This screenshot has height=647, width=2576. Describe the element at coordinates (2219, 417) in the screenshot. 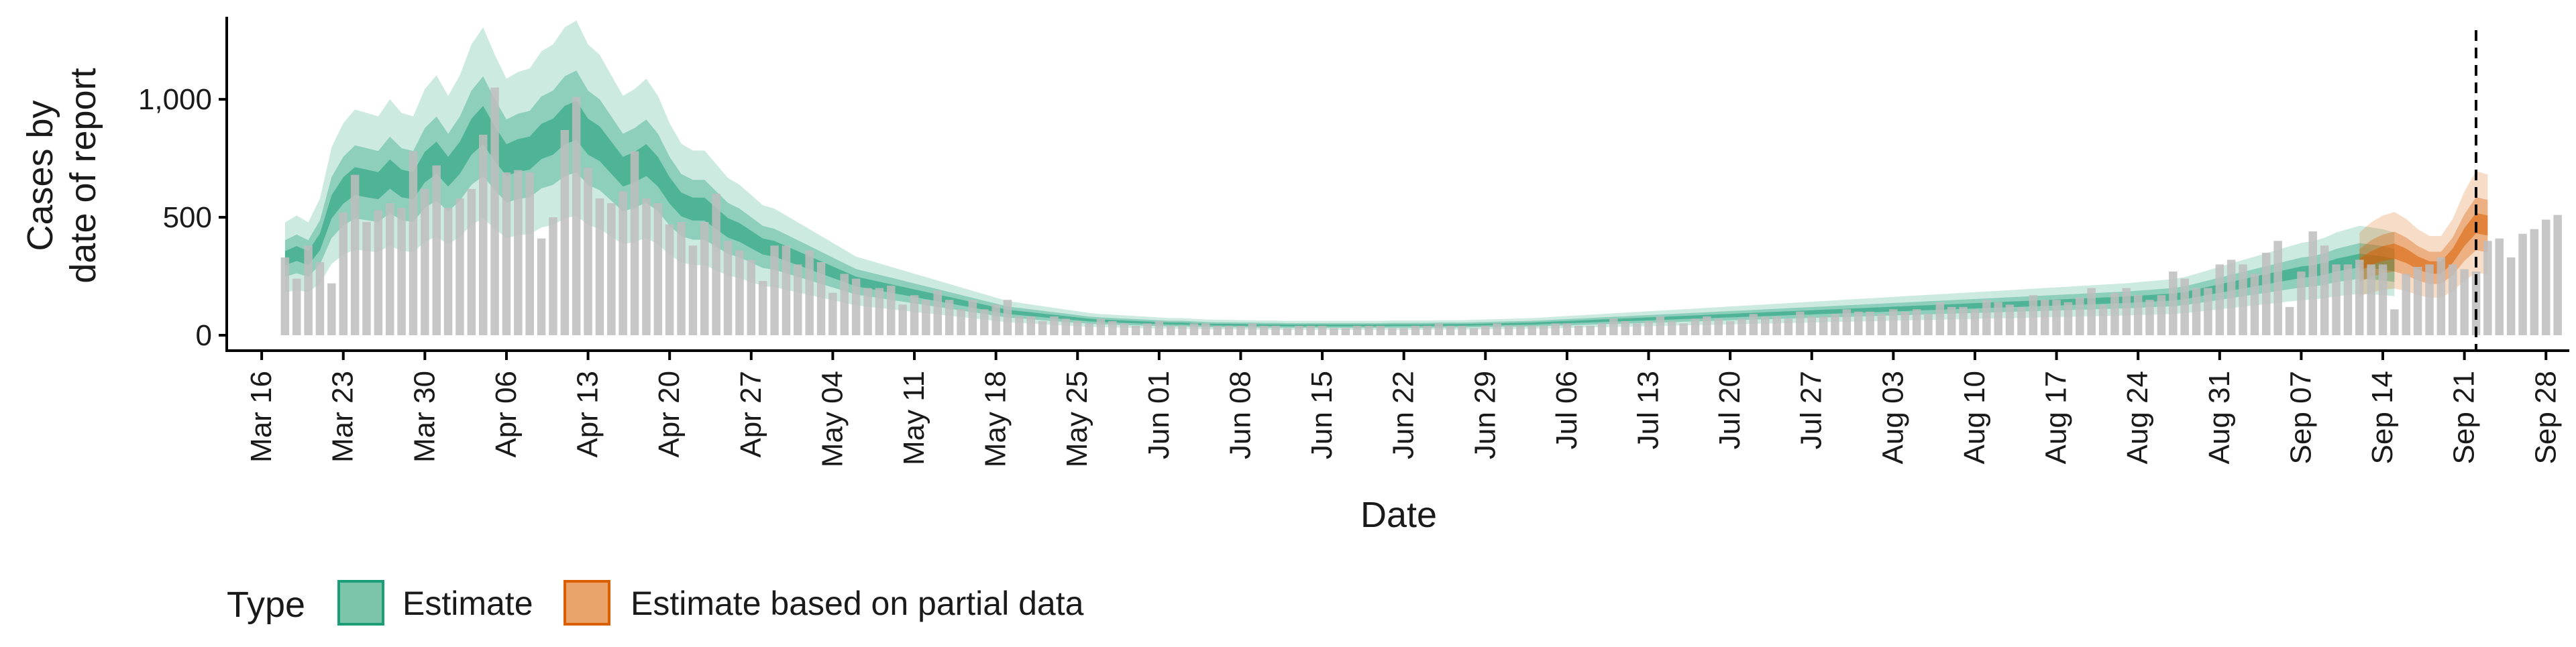

I see `x-tick-label: Aug 31` at that location.